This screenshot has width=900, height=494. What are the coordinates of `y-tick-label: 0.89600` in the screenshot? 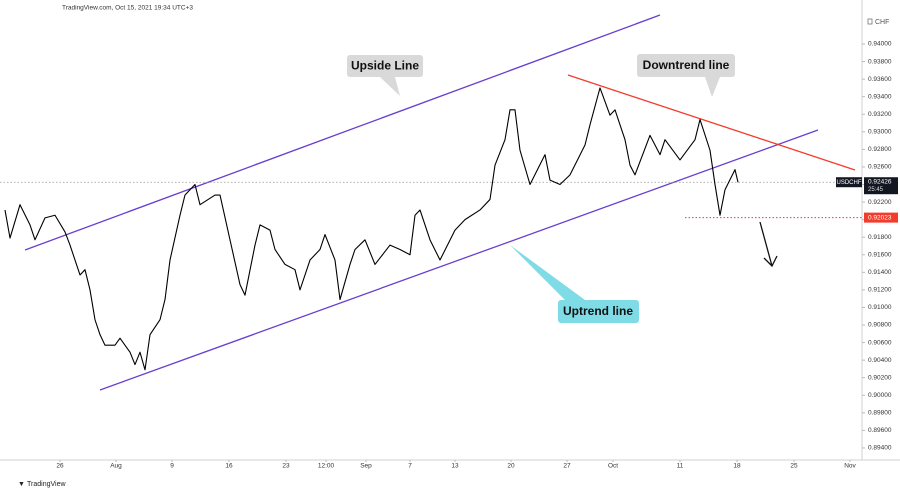 It's located at (880, 430).